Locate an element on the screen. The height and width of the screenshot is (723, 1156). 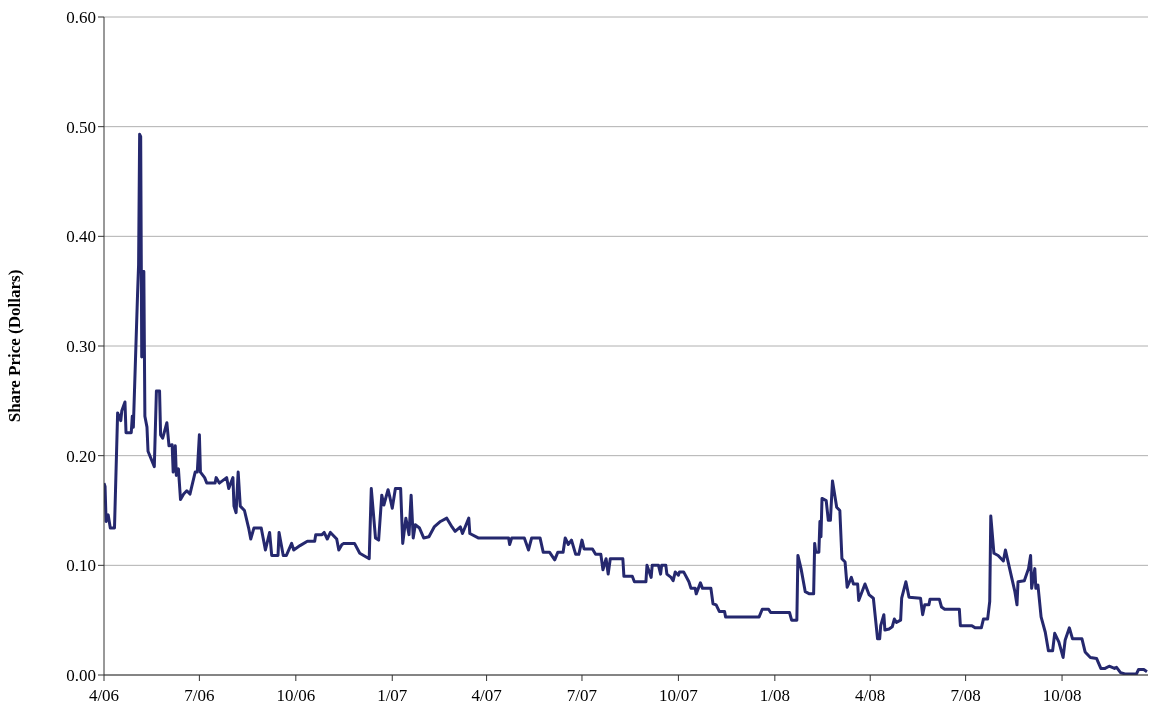
y-tick-label: 0.20 is located at coordinates (81, 456).